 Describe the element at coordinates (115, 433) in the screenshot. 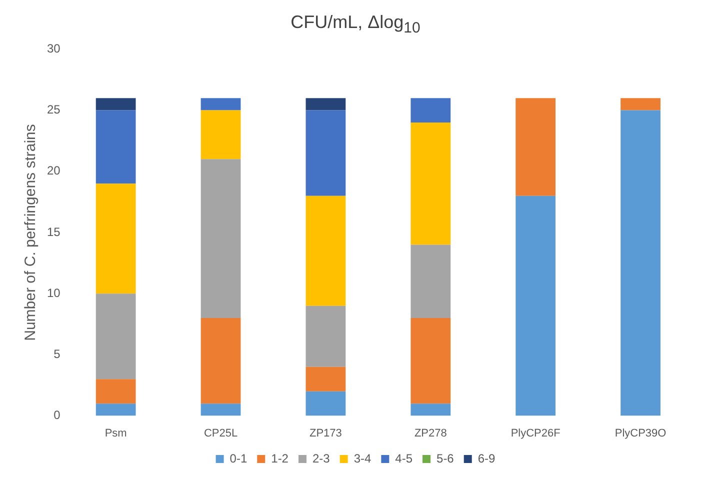

I see `x-tick-label: Psm` at that location.